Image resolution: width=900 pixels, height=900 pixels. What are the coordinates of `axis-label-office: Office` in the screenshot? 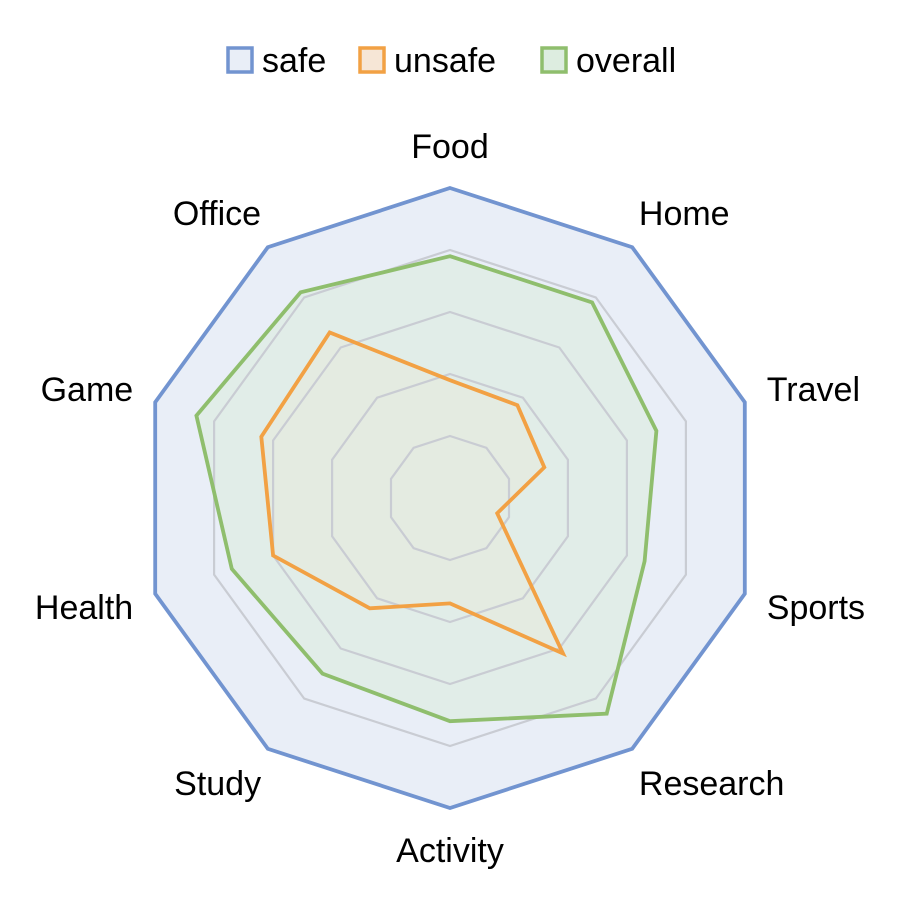 It's located at (217, 214).